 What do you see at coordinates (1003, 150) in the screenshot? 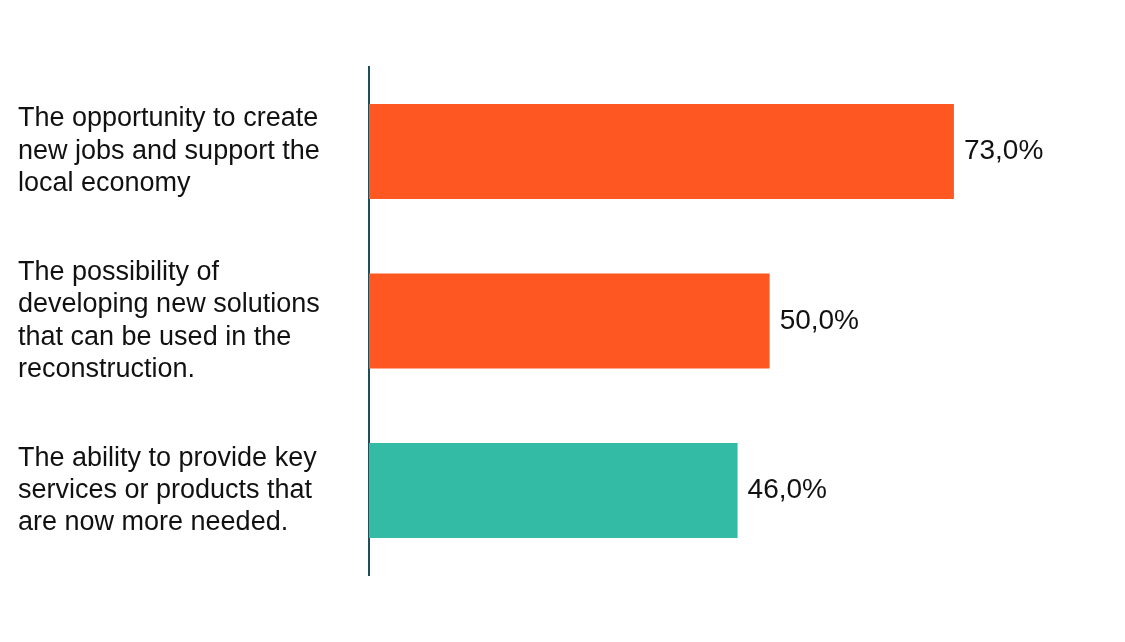
I see `data-label: 73,0%` at bounding box center [1003, 150].